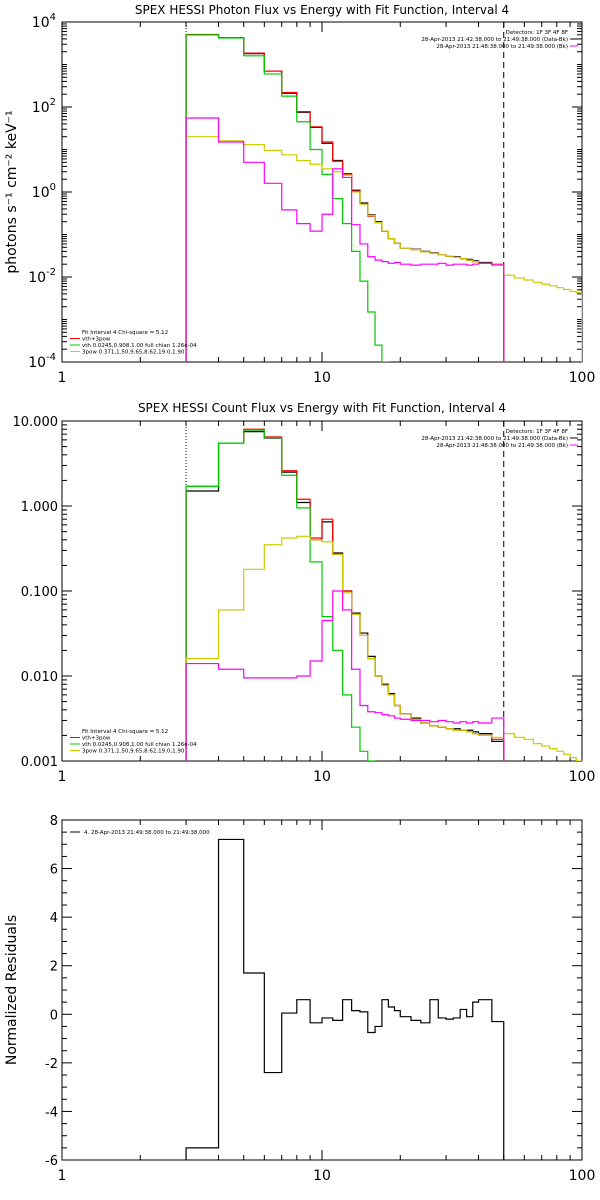 This screenshot has height=1200, width=600. What do you see at coordinates (44, 191) in the screenshot?
I see `y-tick-label: 10⁰` at bounding box center [44, 191].